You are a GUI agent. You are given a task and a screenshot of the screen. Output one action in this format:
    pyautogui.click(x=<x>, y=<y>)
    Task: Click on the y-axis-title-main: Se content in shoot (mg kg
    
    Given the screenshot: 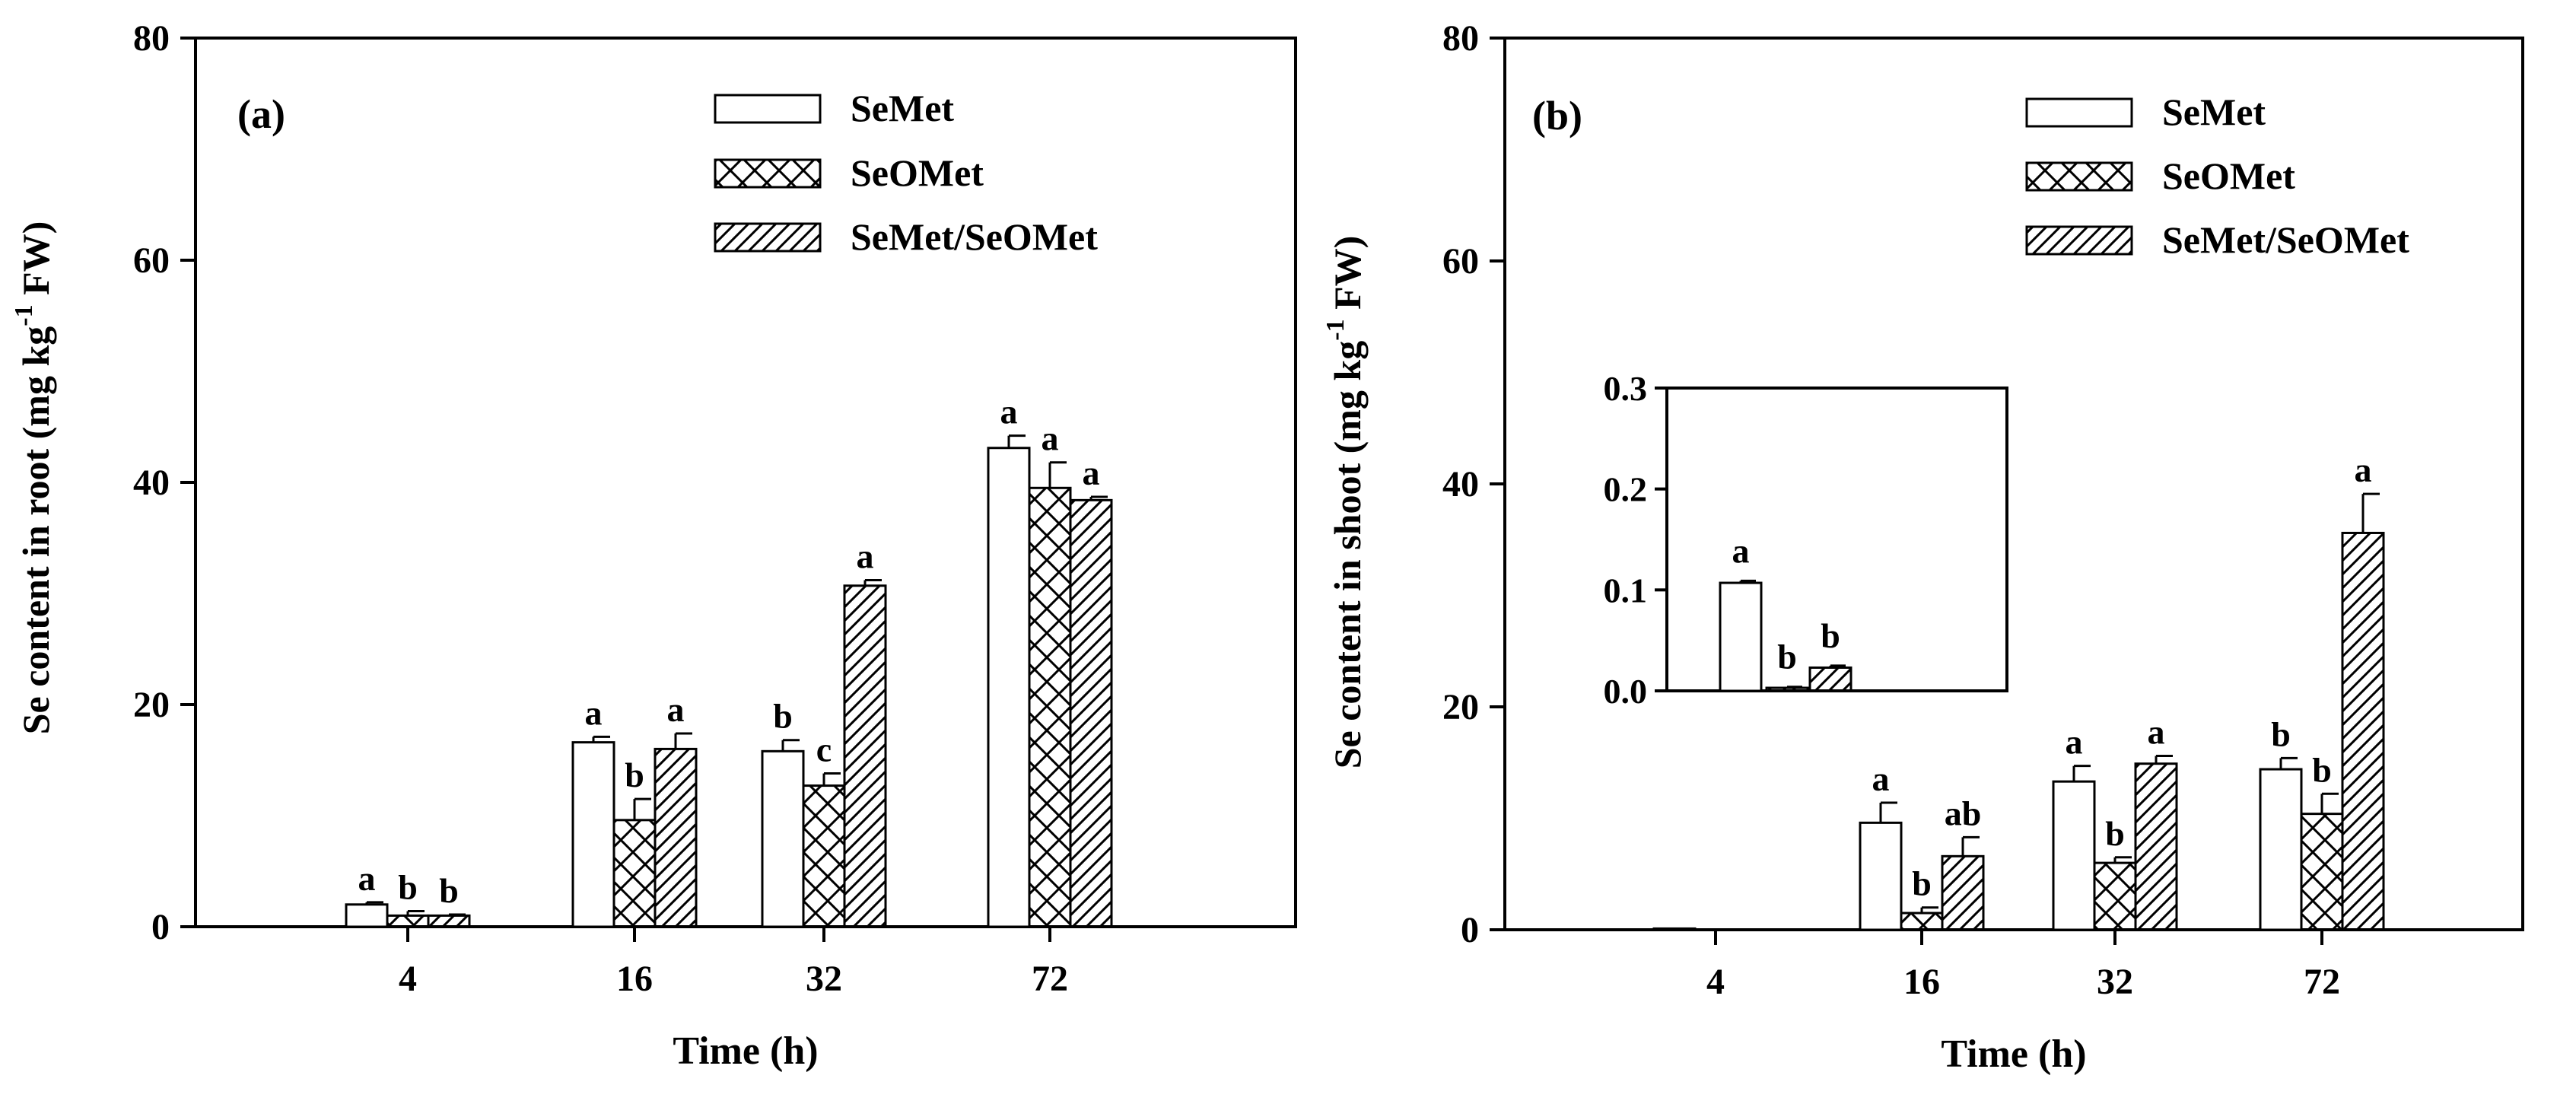 What is the action you would take?
    pyautogui.click(x=1348, y=555)
    